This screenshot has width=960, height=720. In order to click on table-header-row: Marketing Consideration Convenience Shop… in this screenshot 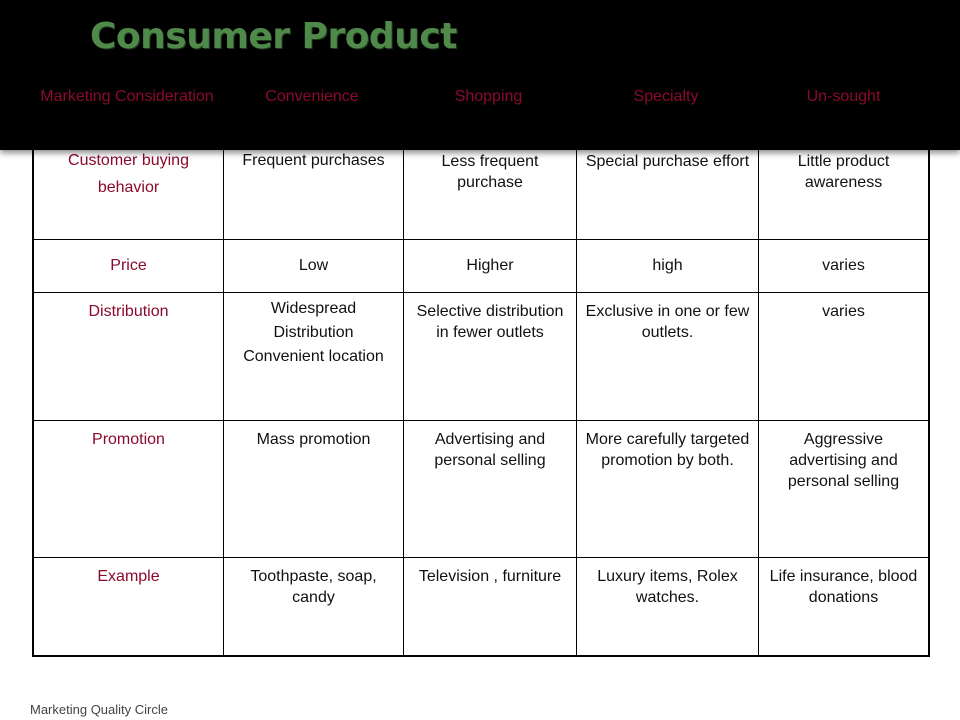, I will do `click(481, 111)`.